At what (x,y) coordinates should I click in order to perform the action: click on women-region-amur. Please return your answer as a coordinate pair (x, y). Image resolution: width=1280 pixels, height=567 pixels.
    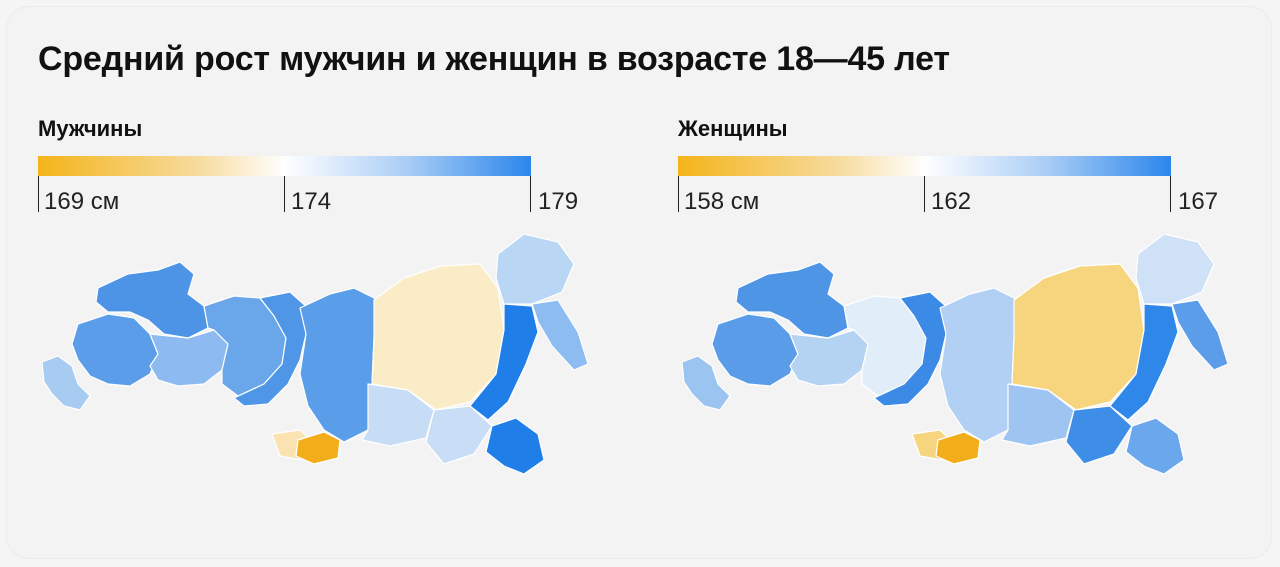
    Looking at the image, I should click on (1099, 435).